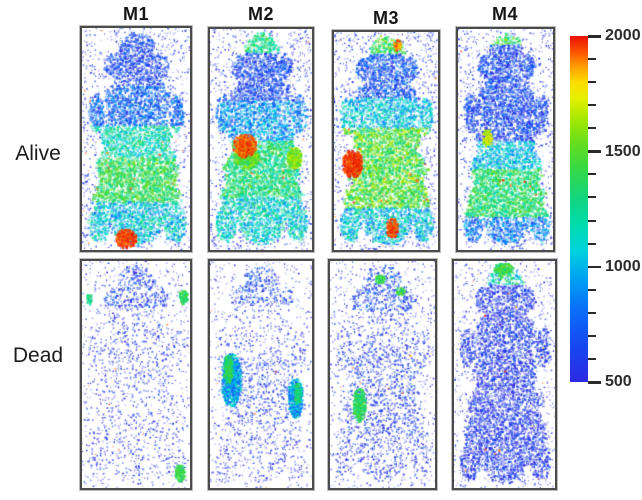 The width and height of the screenshot is (642, 500). Describe the element at coordinates (386, 141) in the screenshot. I see `heatmap-panel-alive-m3` at that location.